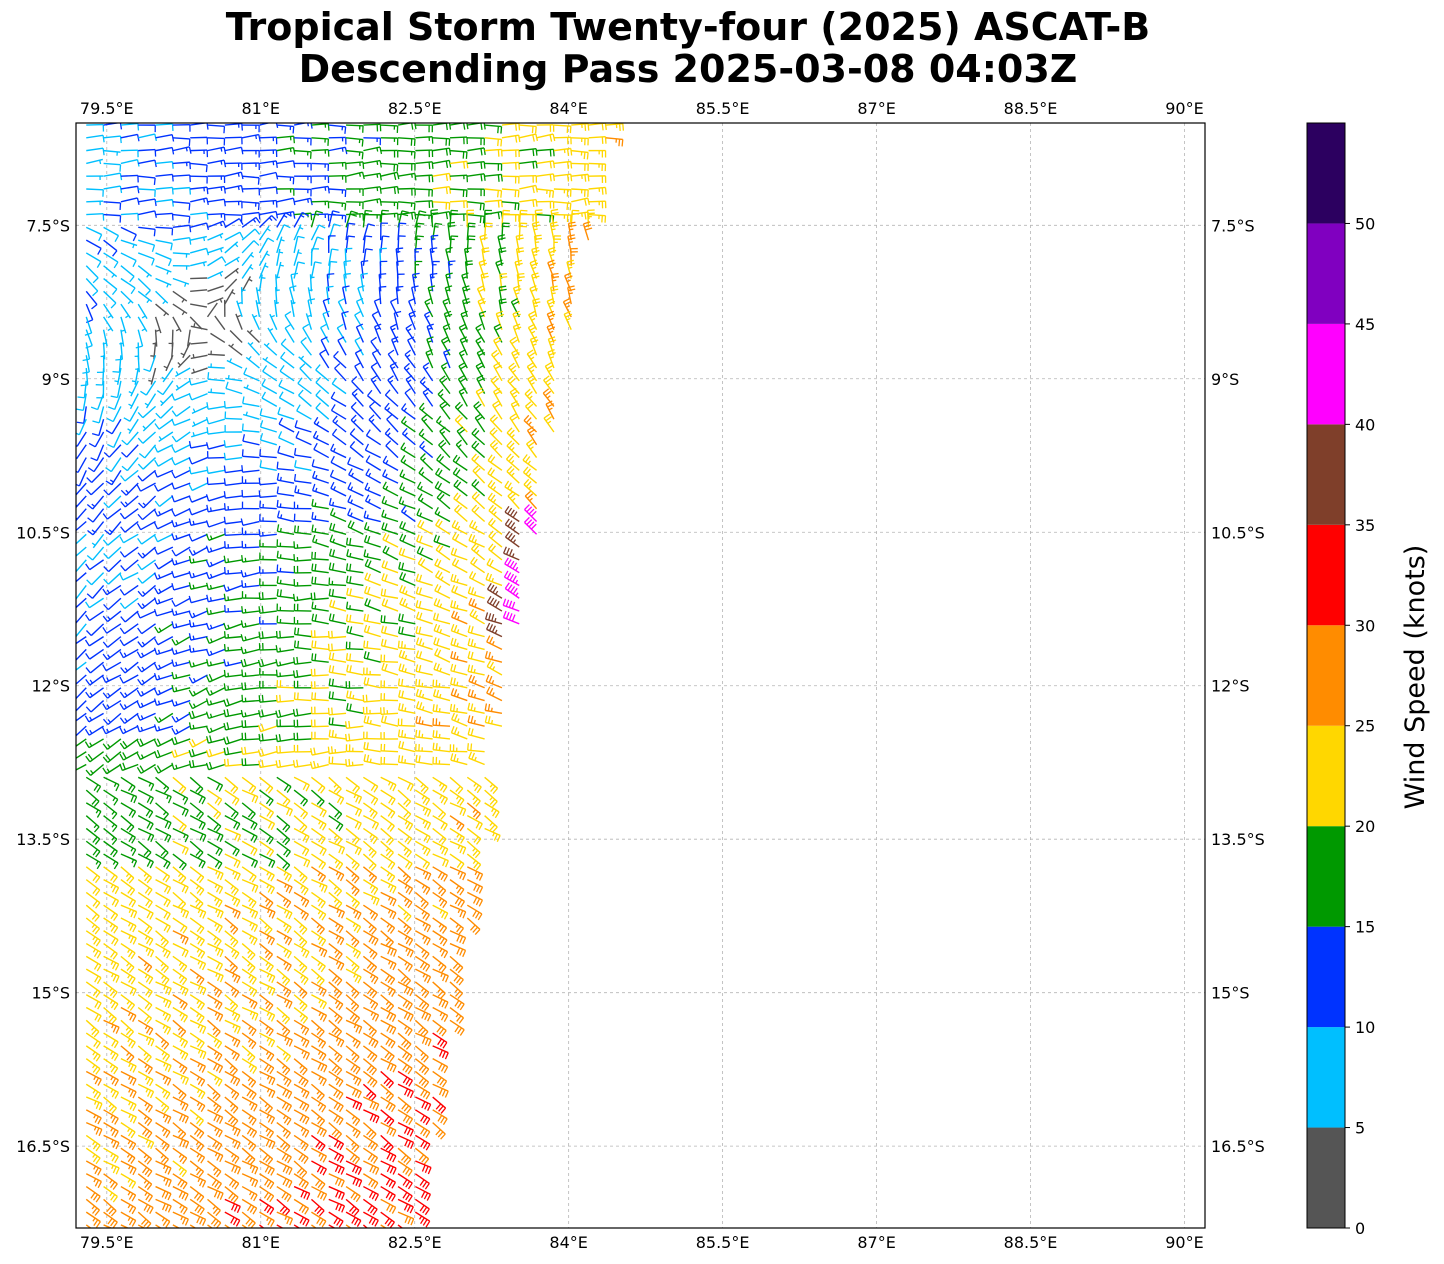  I want to click on lon-tick-label-bottom: 84°E, so click(568, 1242).